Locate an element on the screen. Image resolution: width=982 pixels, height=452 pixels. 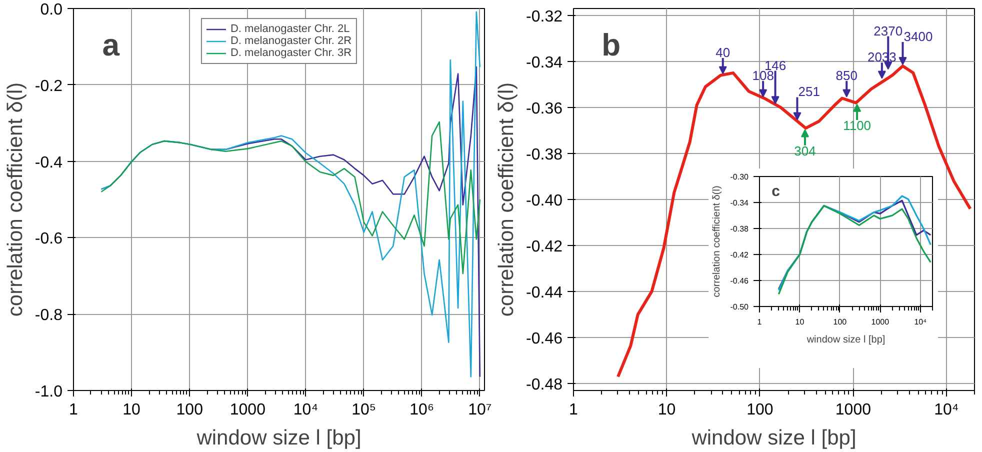
y-tick-label: -0.44 is located at coordinates (544, 293).